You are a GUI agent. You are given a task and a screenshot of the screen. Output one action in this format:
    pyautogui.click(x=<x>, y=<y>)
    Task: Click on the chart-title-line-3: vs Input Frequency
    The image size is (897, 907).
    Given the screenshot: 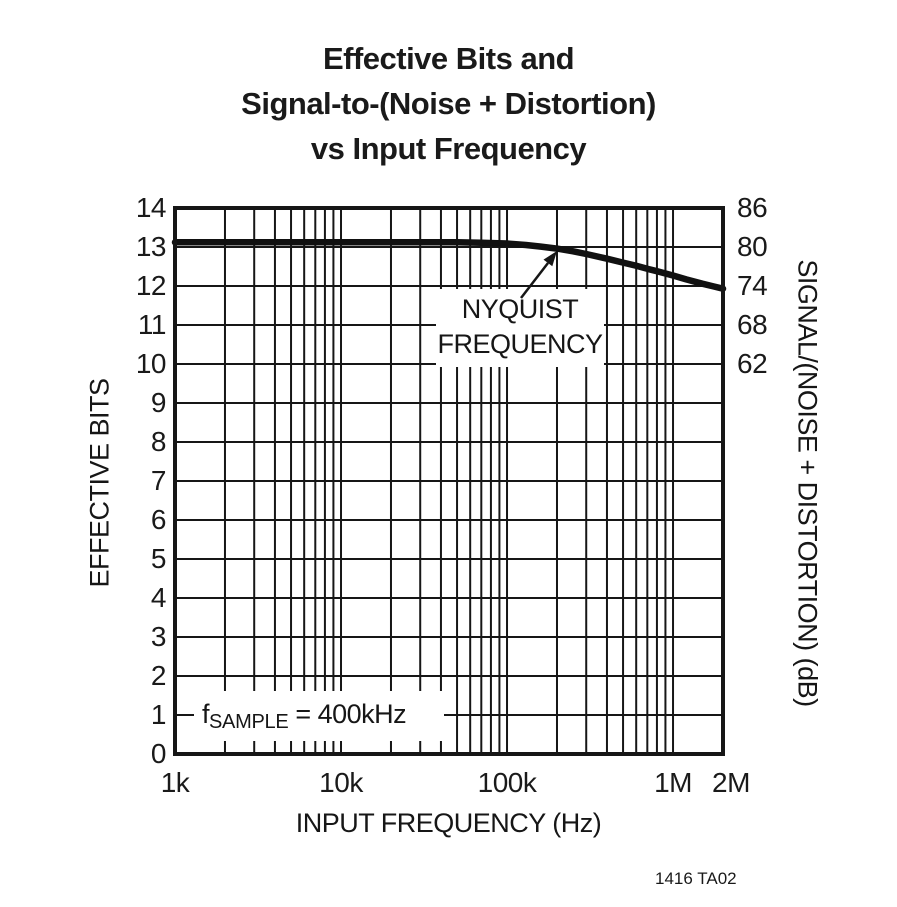 What is the action you would take?
    pyautogui.click(x=448, y=148)
    